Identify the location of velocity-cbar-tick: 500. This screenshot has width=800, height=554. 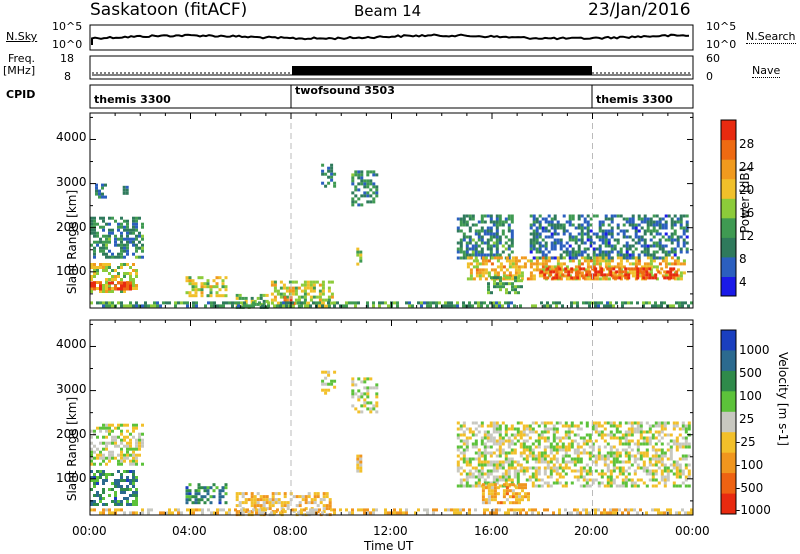
(750, 373).